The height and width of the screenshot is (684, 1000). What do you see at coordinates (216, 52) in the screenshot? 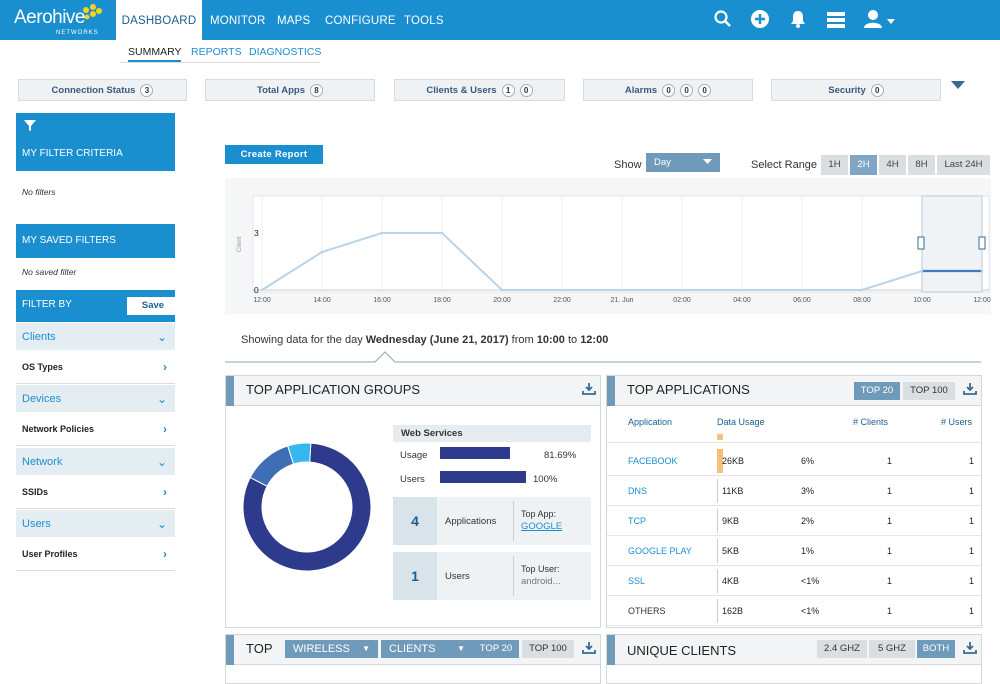
I see `subtab-reports: REPORTS` at bounding box center [216, 52].